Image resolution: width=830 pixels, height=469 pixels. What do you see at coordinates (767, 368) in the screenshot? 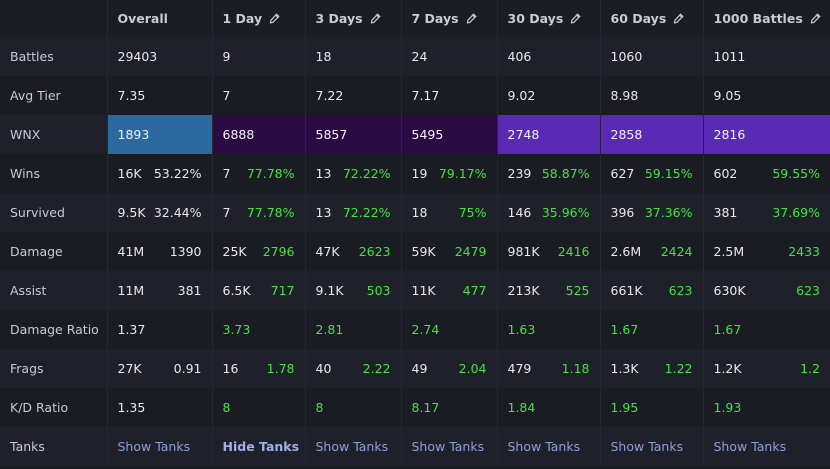
I see `cell-pair: 1.2K 1.2` at bounding box center [767, 368].